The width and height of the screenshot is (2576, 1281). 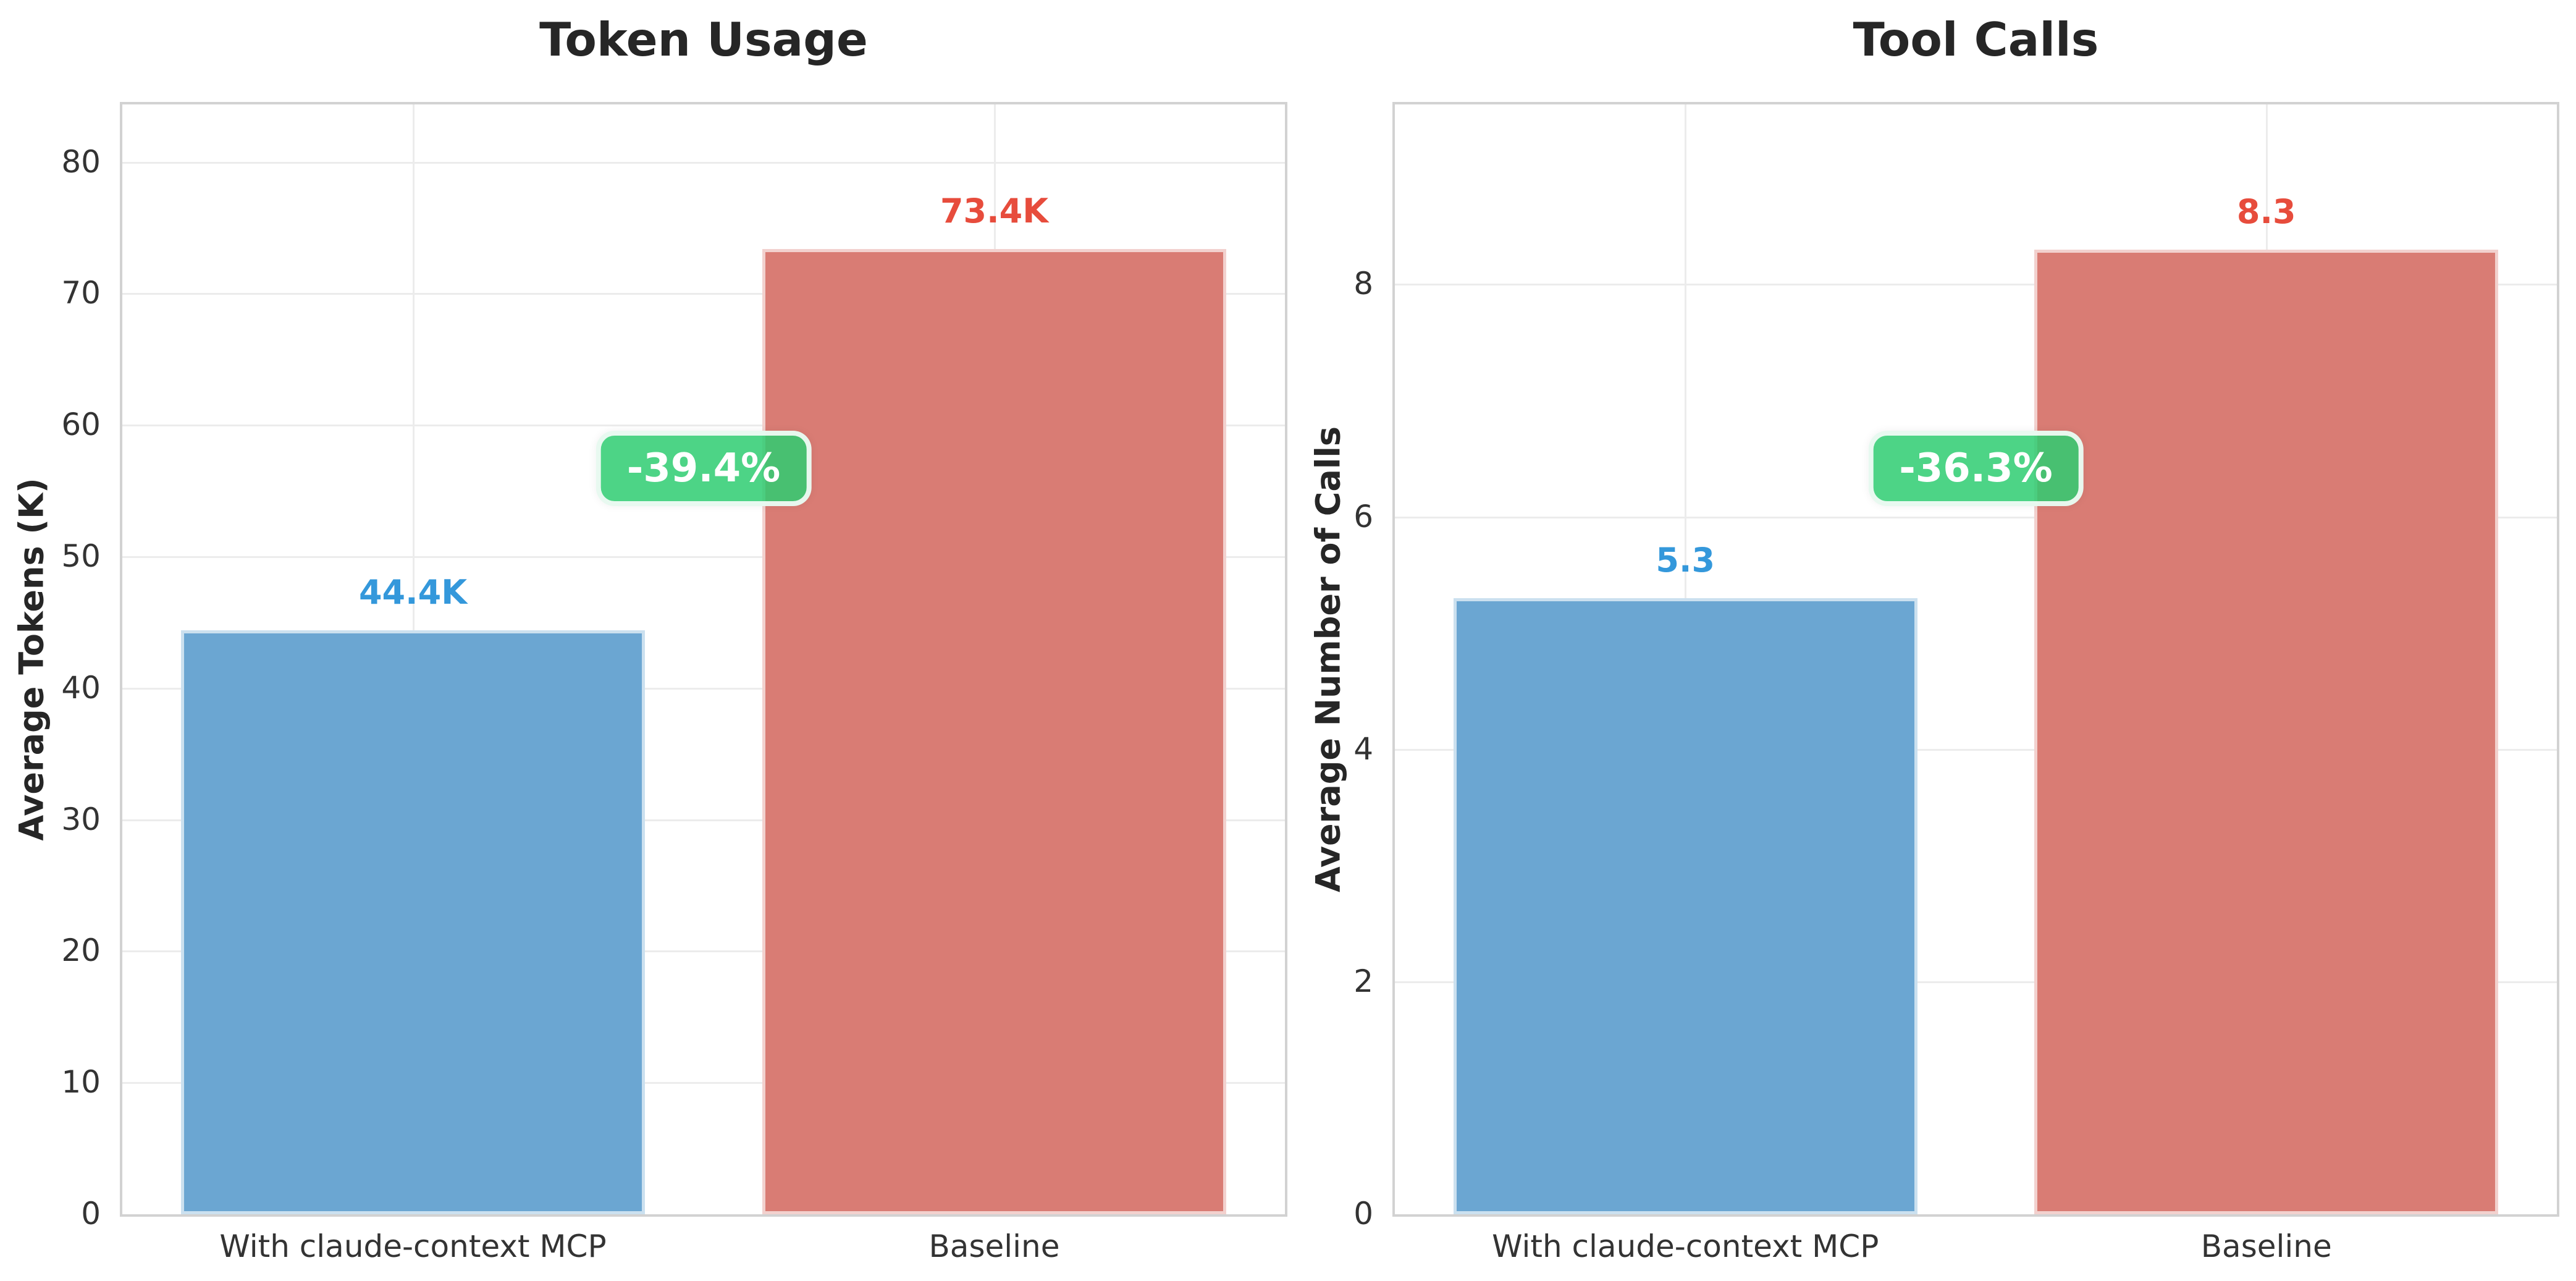 What do you see at coordinates (81, 425) in the screenshot?
I see `y-tick-label: 60` at bounding box center [81, 425].